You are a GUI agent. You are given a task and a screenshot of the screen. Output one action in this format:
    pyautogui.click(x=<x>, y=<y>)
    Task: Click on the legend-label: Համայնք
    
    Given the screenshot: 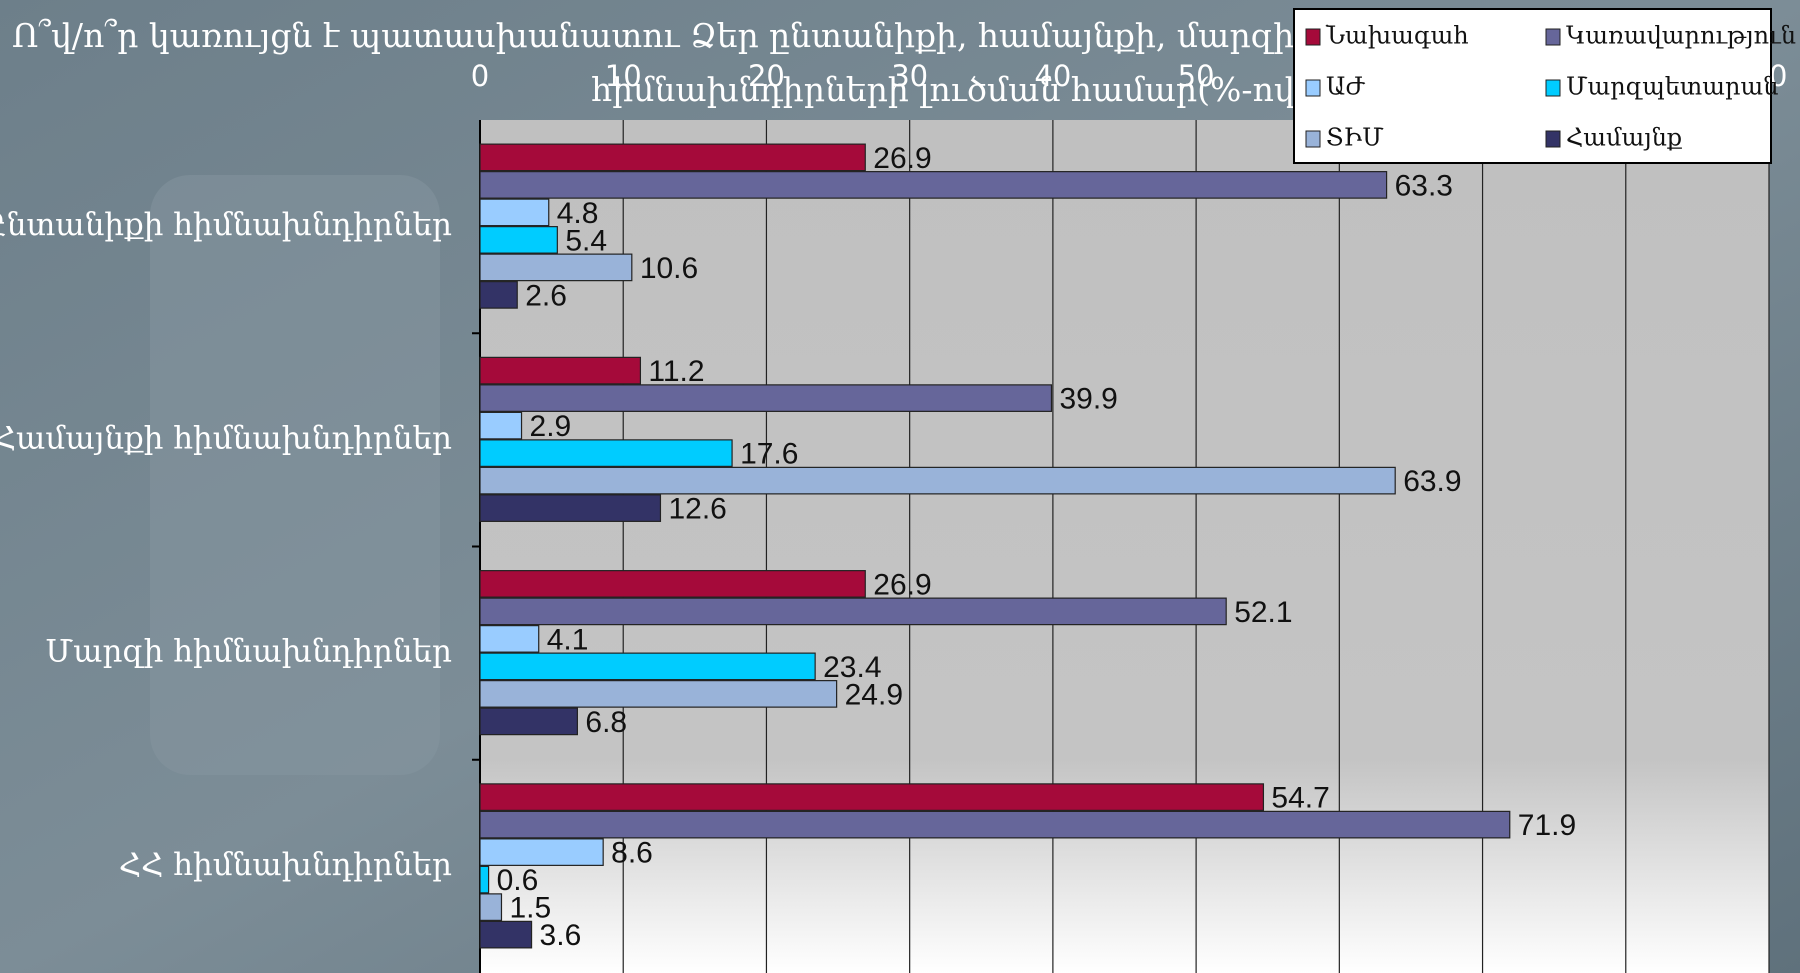 What is the action you would take?
    pyautogui.click(x=1624, y=138)
    